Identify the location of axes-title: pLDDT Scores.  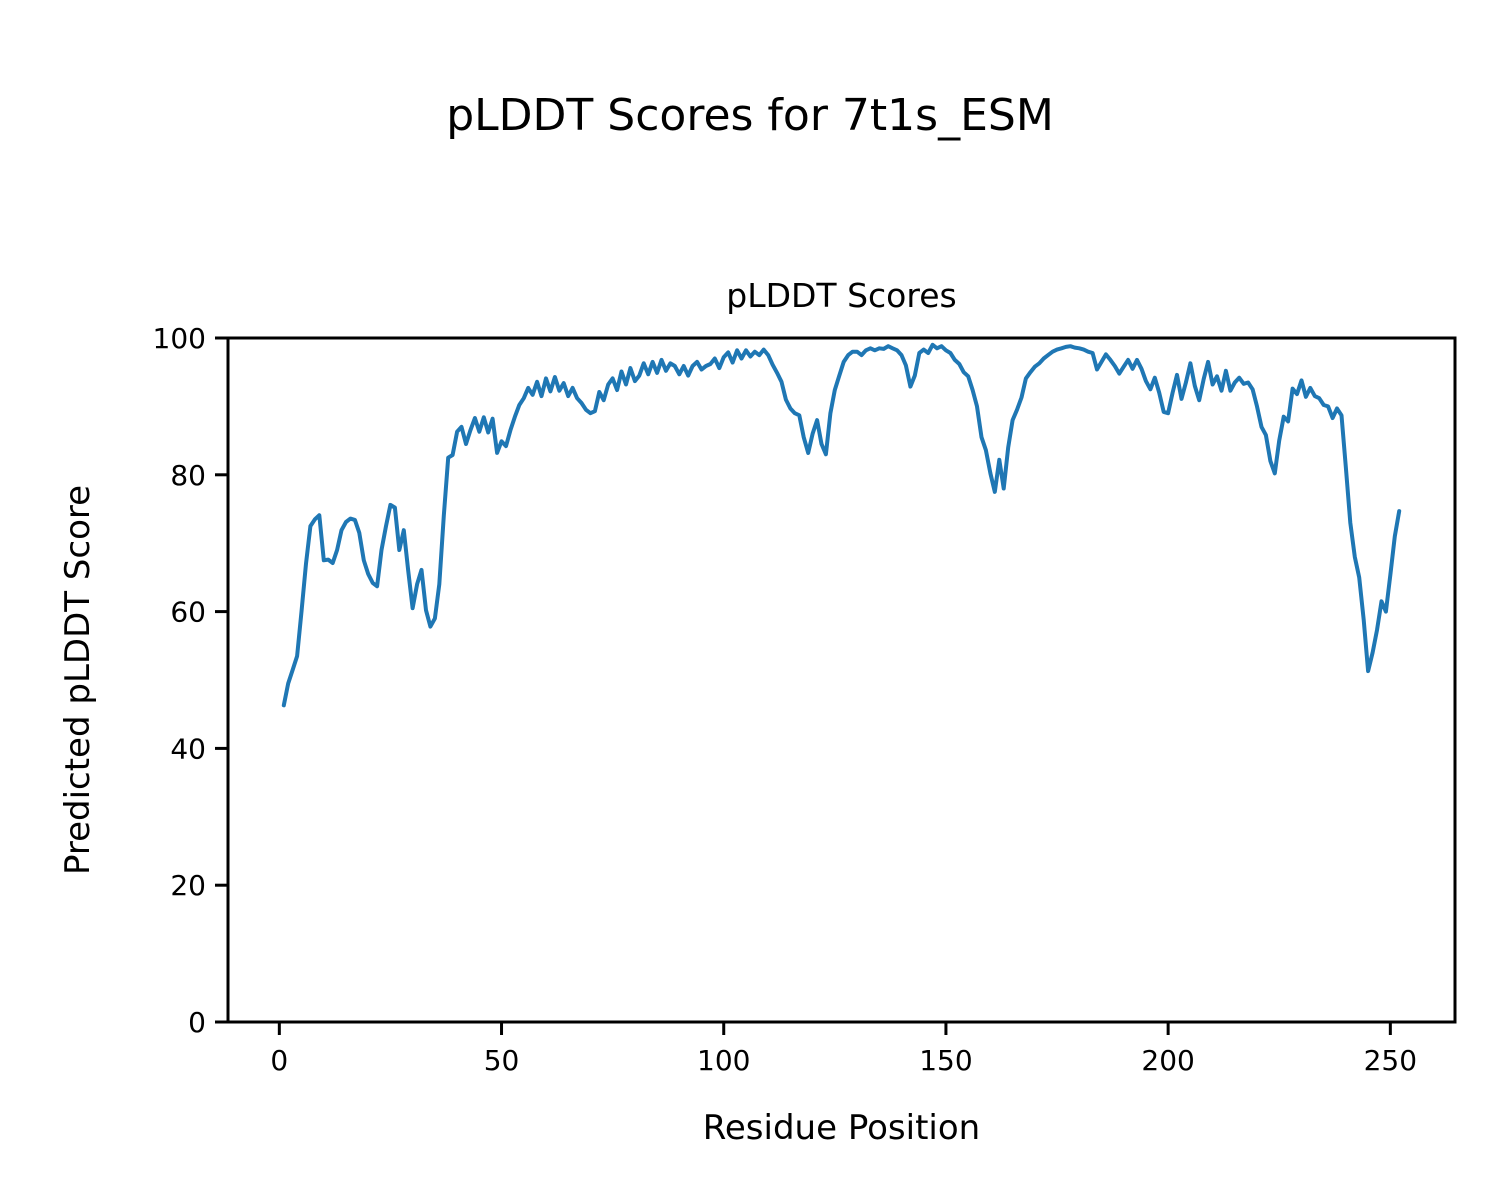
(841, 295).